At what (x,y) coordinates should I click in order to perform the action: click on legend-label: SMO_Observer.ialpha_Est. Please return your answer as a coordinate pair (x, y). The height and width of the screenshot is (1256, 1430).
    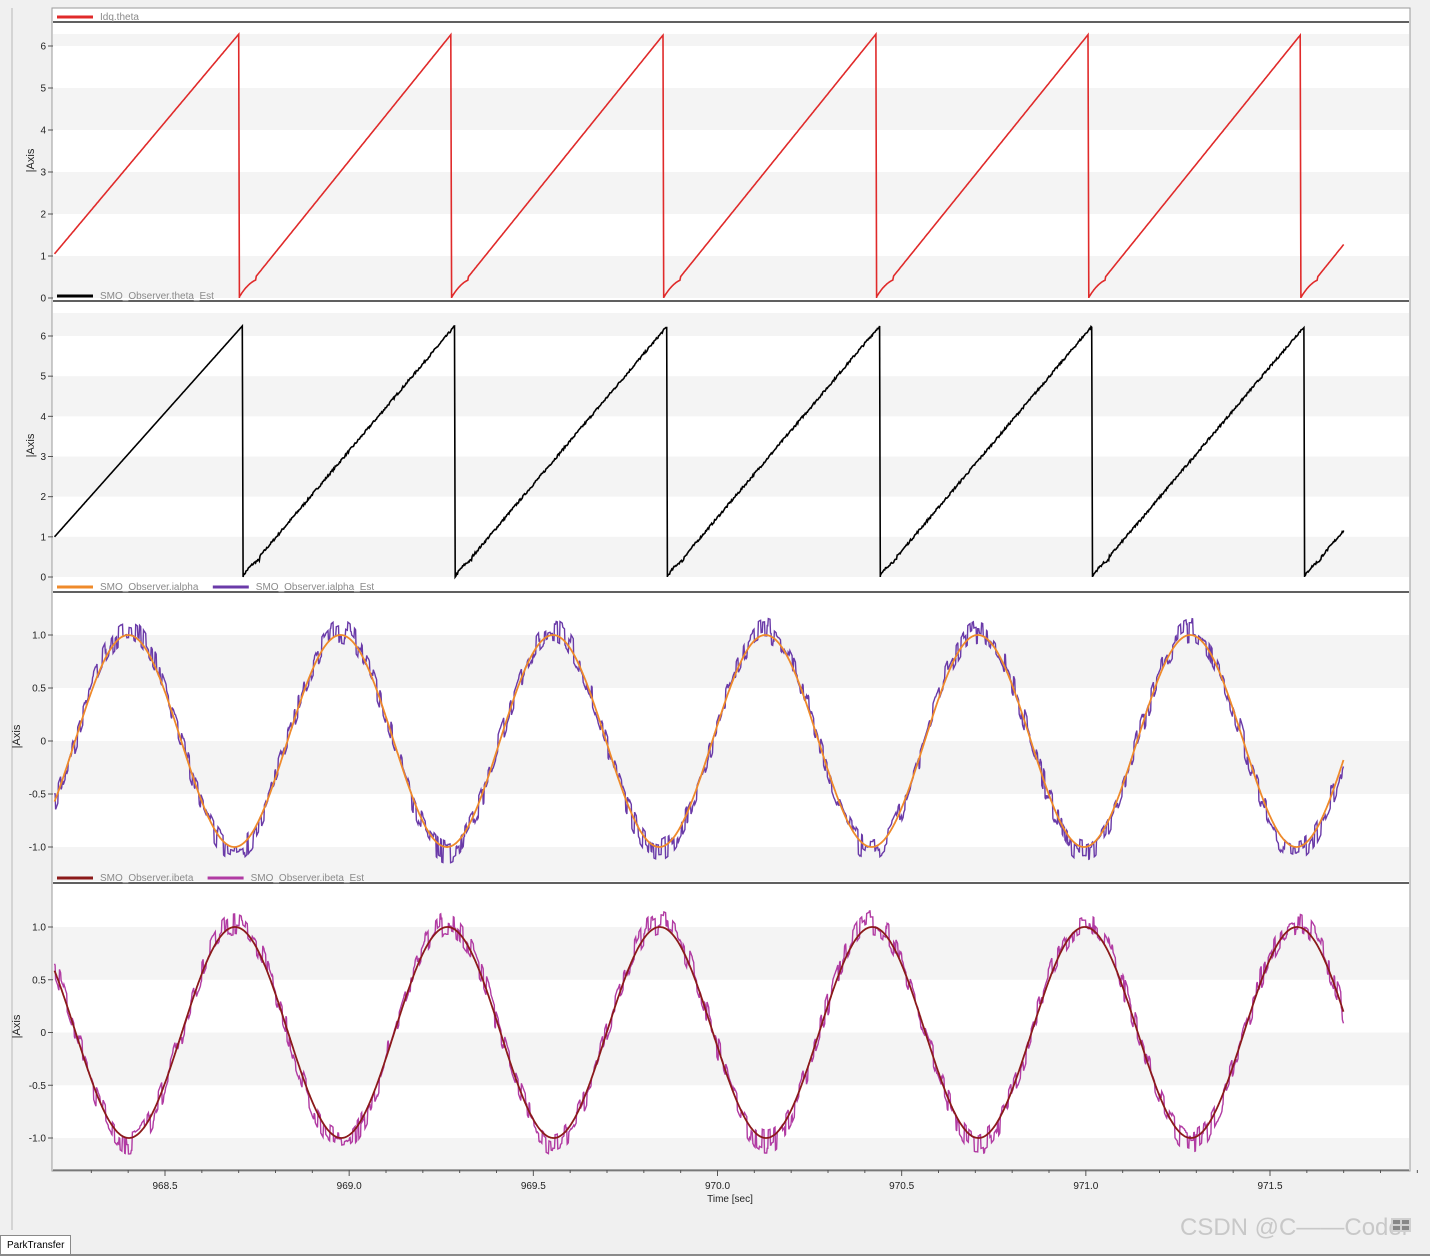
    Looking at the image, I should click on (315, 587).